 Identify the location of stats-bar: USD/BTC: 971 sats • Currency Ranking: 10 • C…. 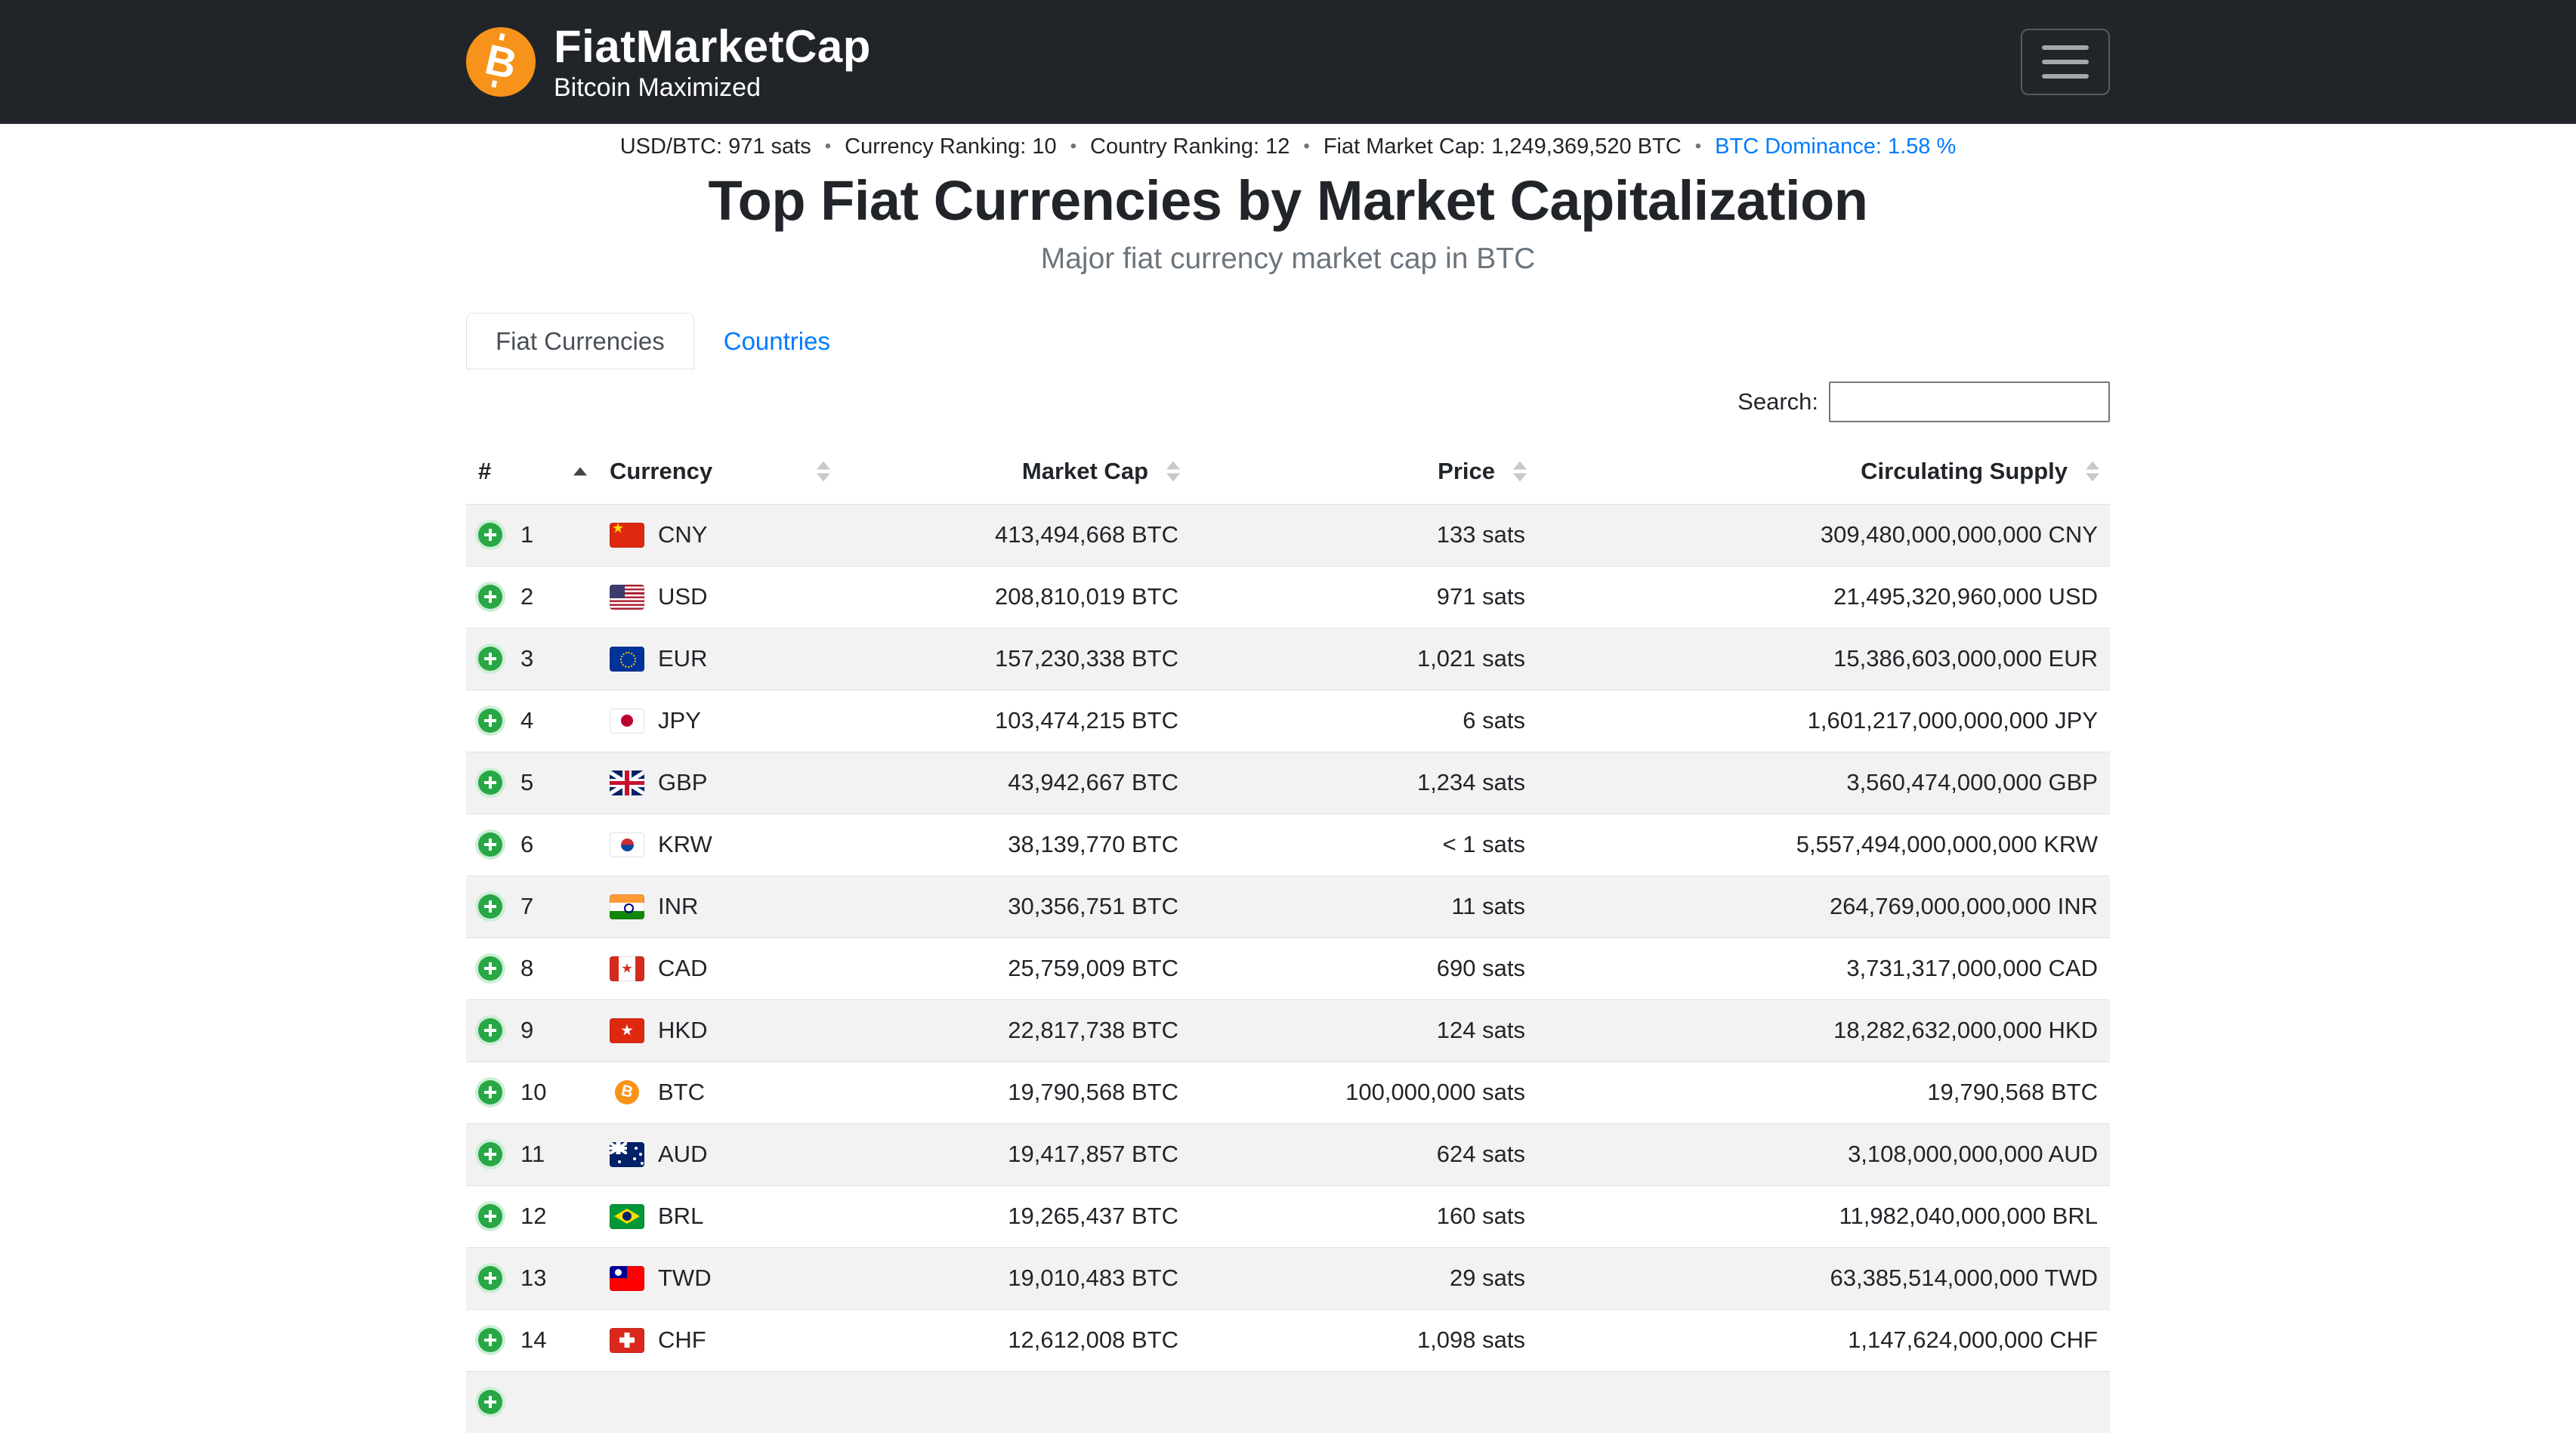
(1288, 146).